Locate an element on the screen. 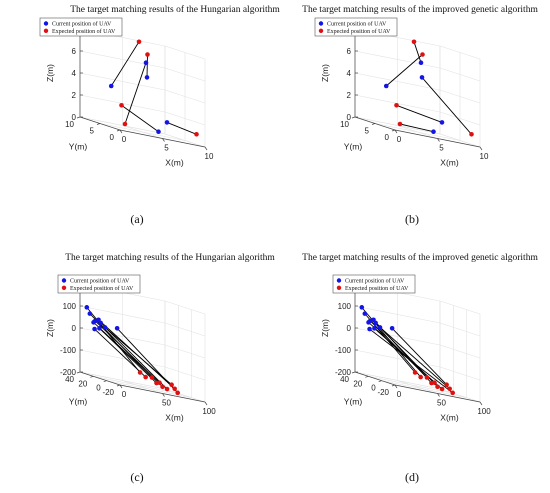 The image size is (550, 493). y-tick-label: 10 is located at coordinates (69, 124).